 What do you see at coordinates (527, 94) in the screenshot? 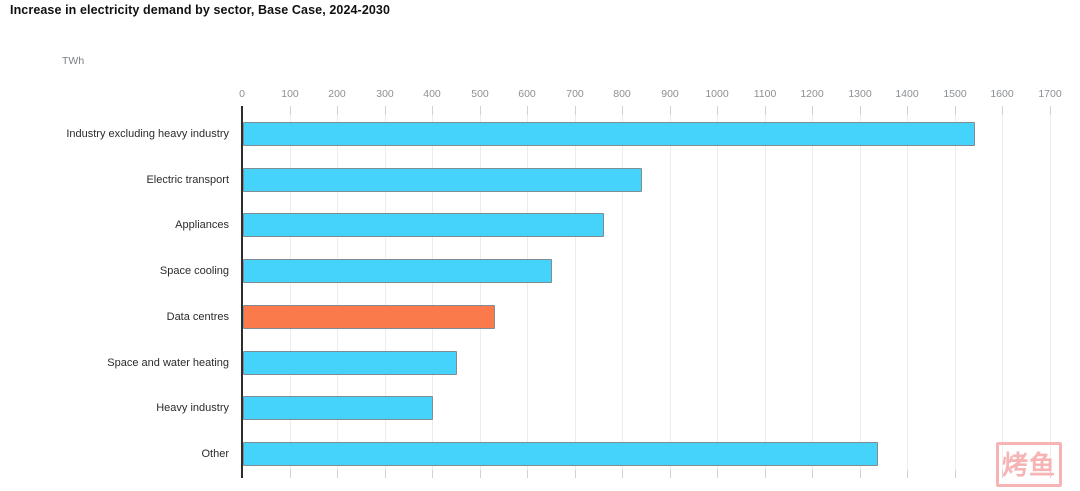
I see `x-axis-tick-label: 600` at bounding box center [527, 94].